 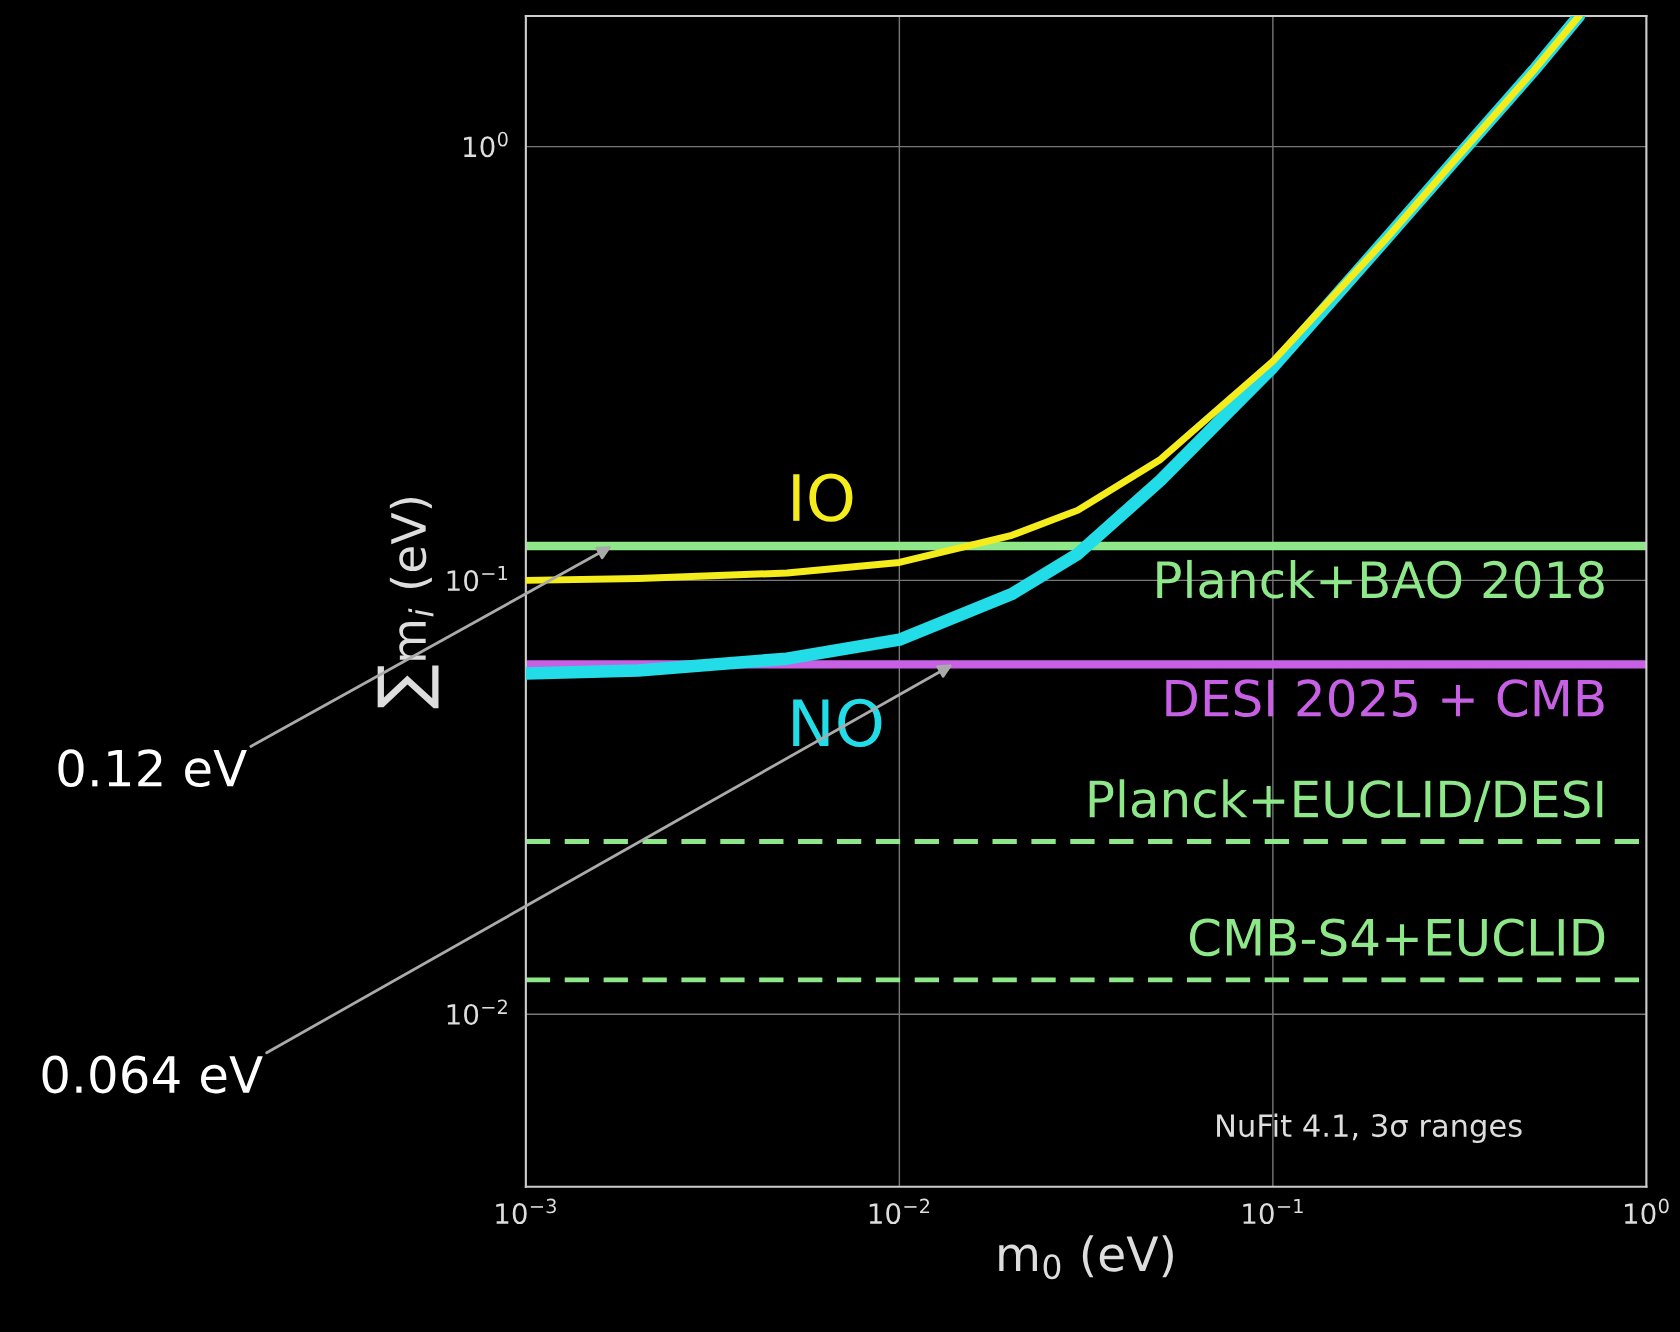 What do you see at coordinates (152, 1074) in the screenshot?
I see `annotation: 0.064 eV` at bounding box center [152, 1074].